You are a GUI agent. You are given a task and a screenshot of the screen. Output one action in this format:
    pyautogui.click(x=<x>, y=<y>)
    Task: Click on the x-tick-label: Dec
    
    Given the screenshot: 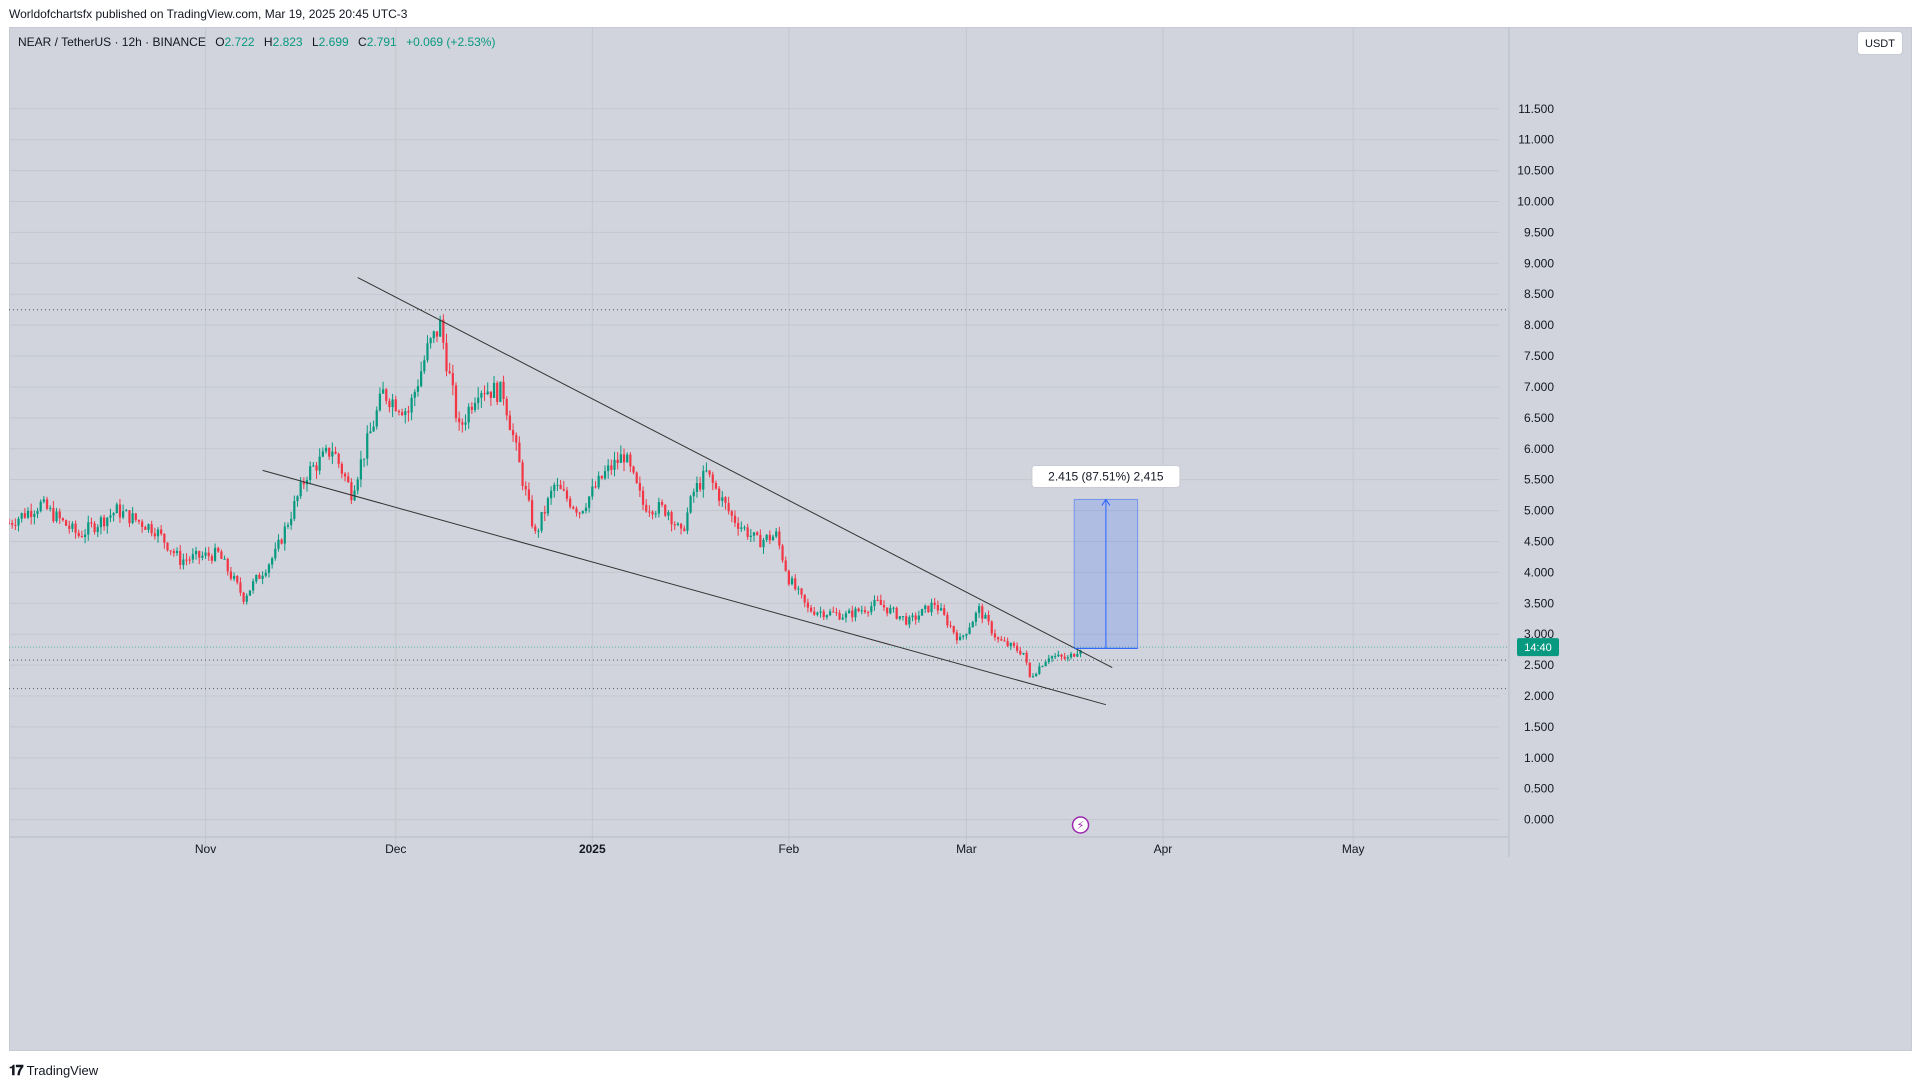 What is the action you would take?
    pyautogui.click(x=395, y=849)
    